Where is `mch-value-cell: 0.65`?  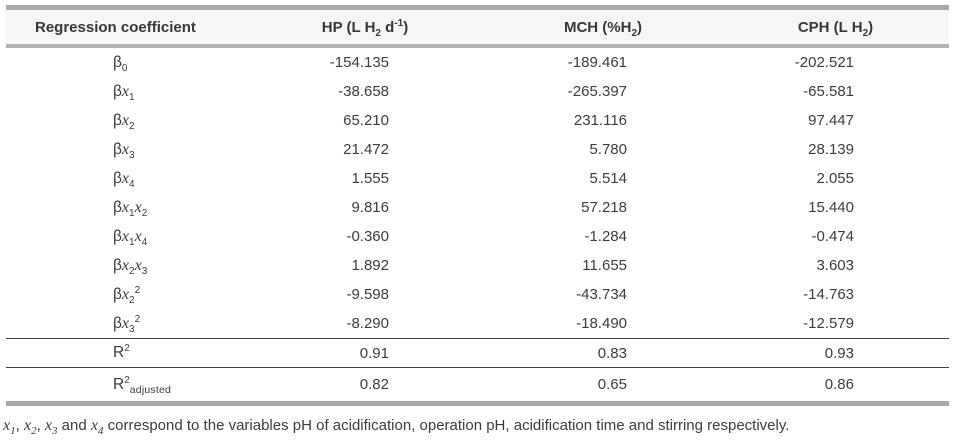
mch-value-cell: 0.65 is located at coordinates (612, 384).